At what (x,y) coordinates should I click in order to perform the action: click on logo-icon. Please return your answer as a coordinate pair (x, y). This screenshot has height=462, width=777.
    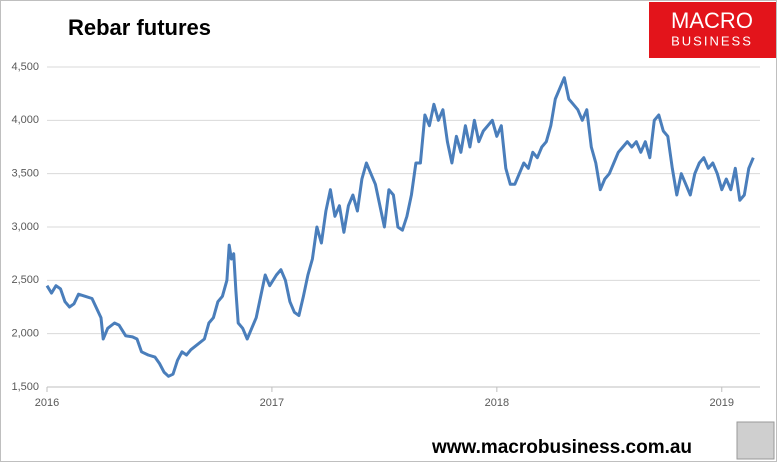
    Looking at the image, I should click on (755, 440).